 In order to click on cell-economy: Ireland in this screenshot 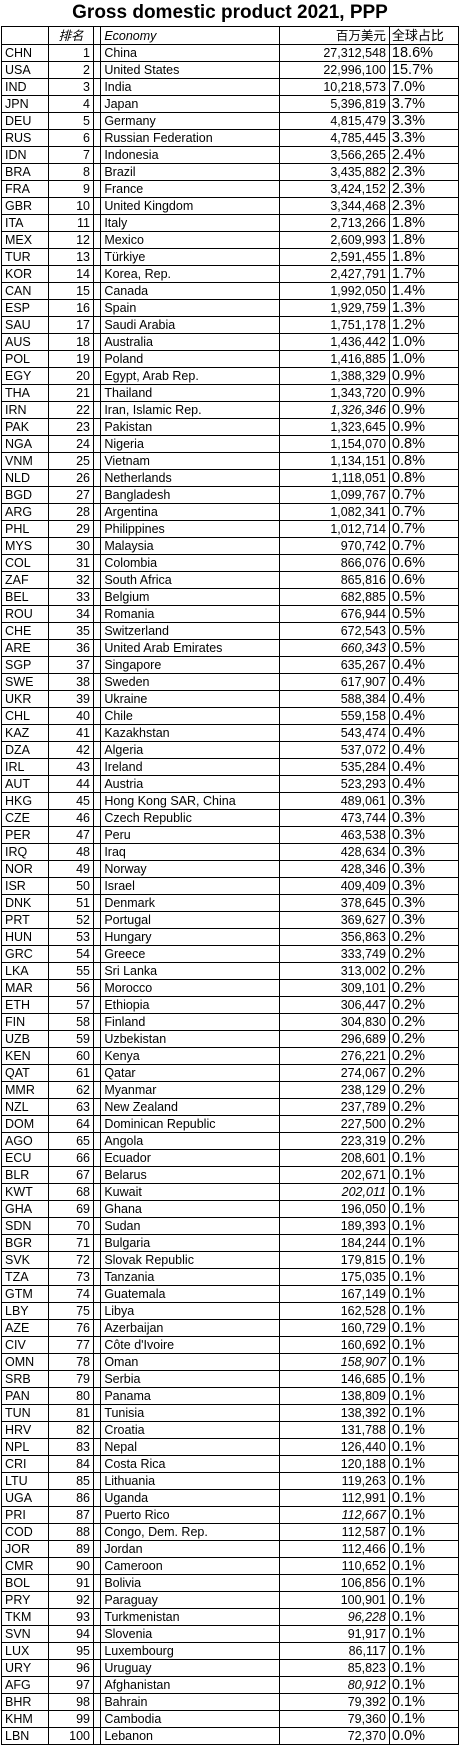, I will do `click(190, 767)`.